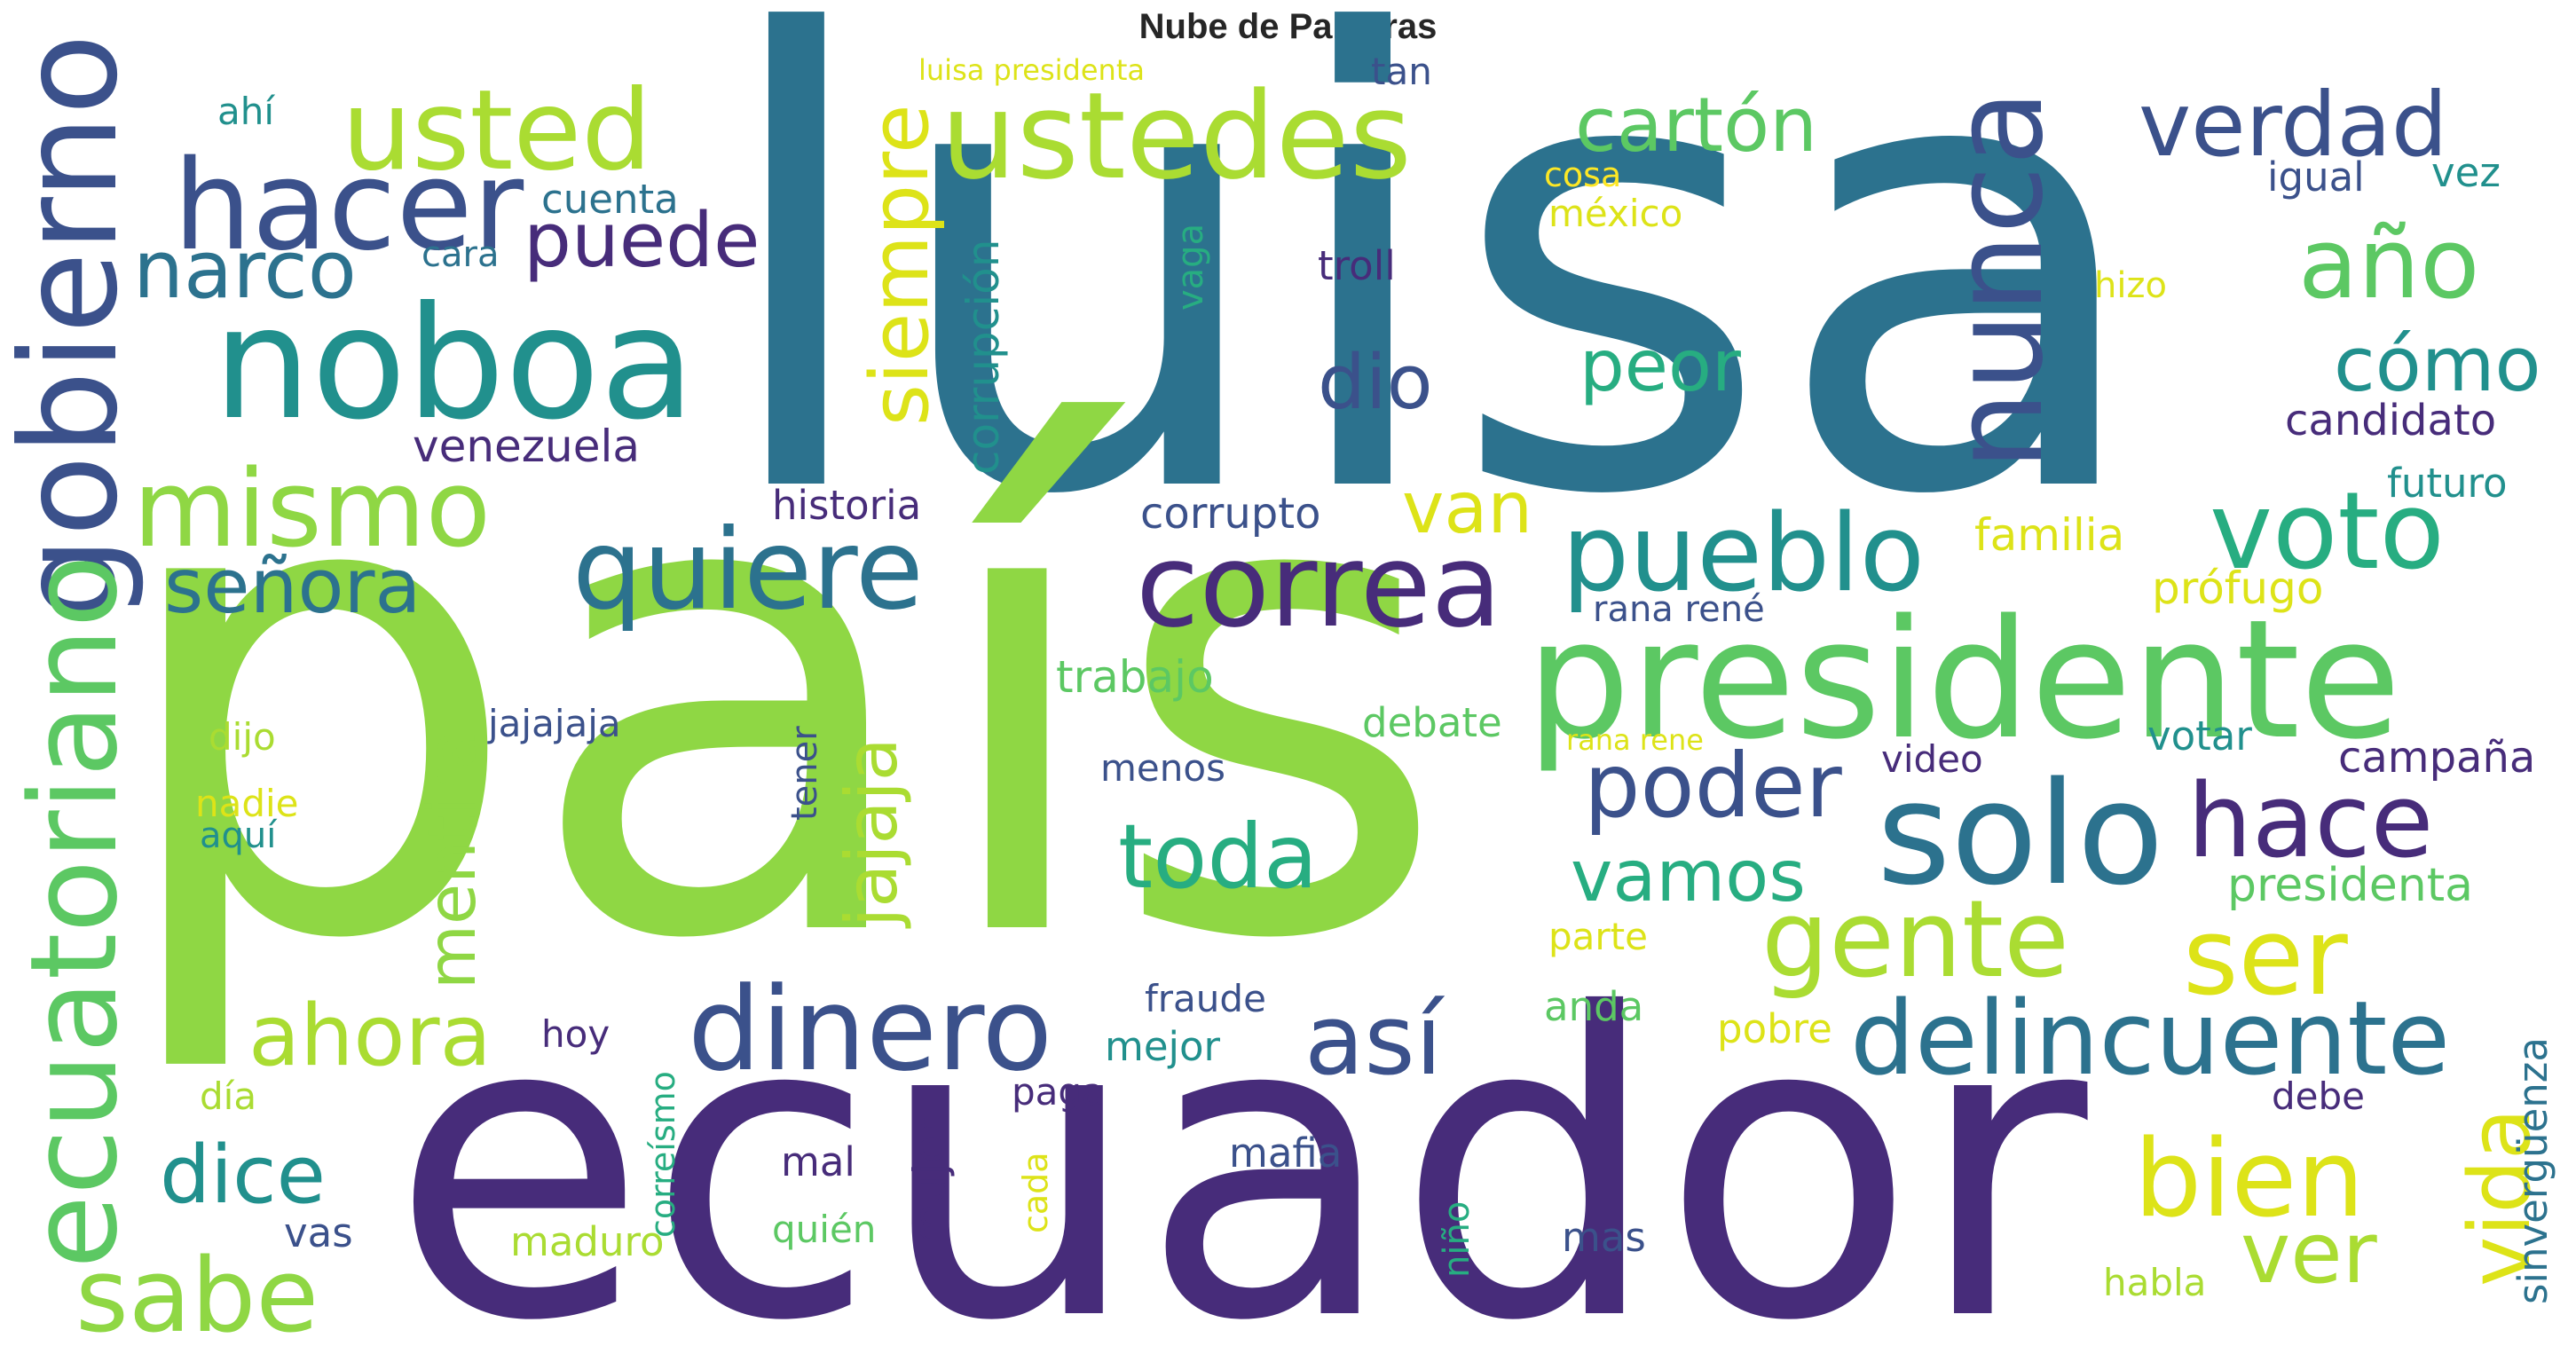  What do you see at coordinates (370, 1036) in the screenshot?
I see `word-ahora: ahora` at bounding box center [370, 1036].